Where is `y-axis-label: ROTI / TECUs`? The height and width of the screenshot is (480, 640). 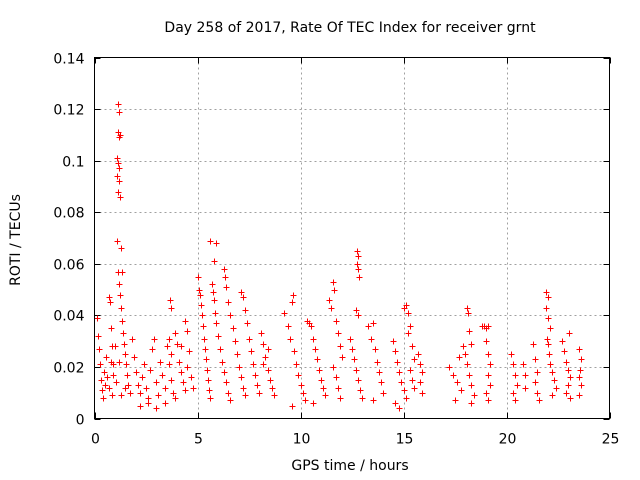
y-axis-label: ROTI / TECUs is located at coordinates (16, 240).